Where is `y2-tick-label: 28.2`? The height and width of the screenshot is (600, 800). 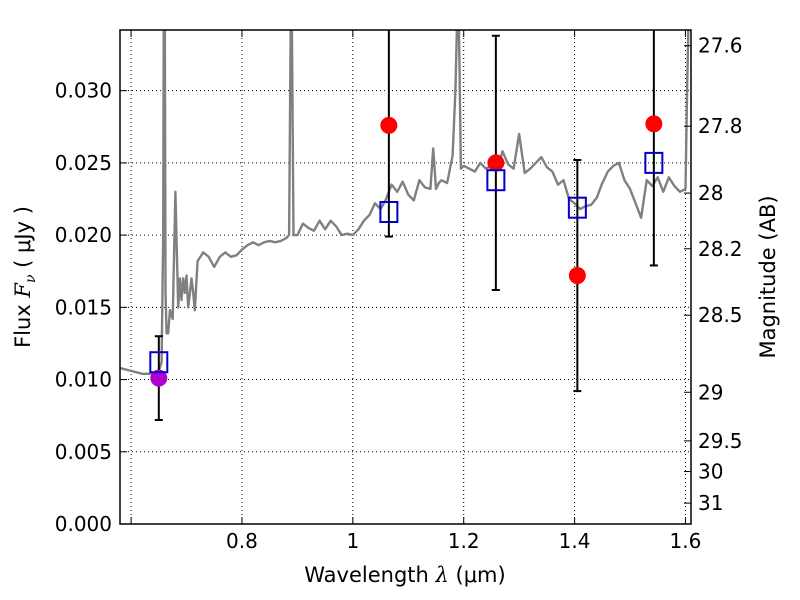 y2-tick-label: 28.2 is located at coordinates (720, 249).